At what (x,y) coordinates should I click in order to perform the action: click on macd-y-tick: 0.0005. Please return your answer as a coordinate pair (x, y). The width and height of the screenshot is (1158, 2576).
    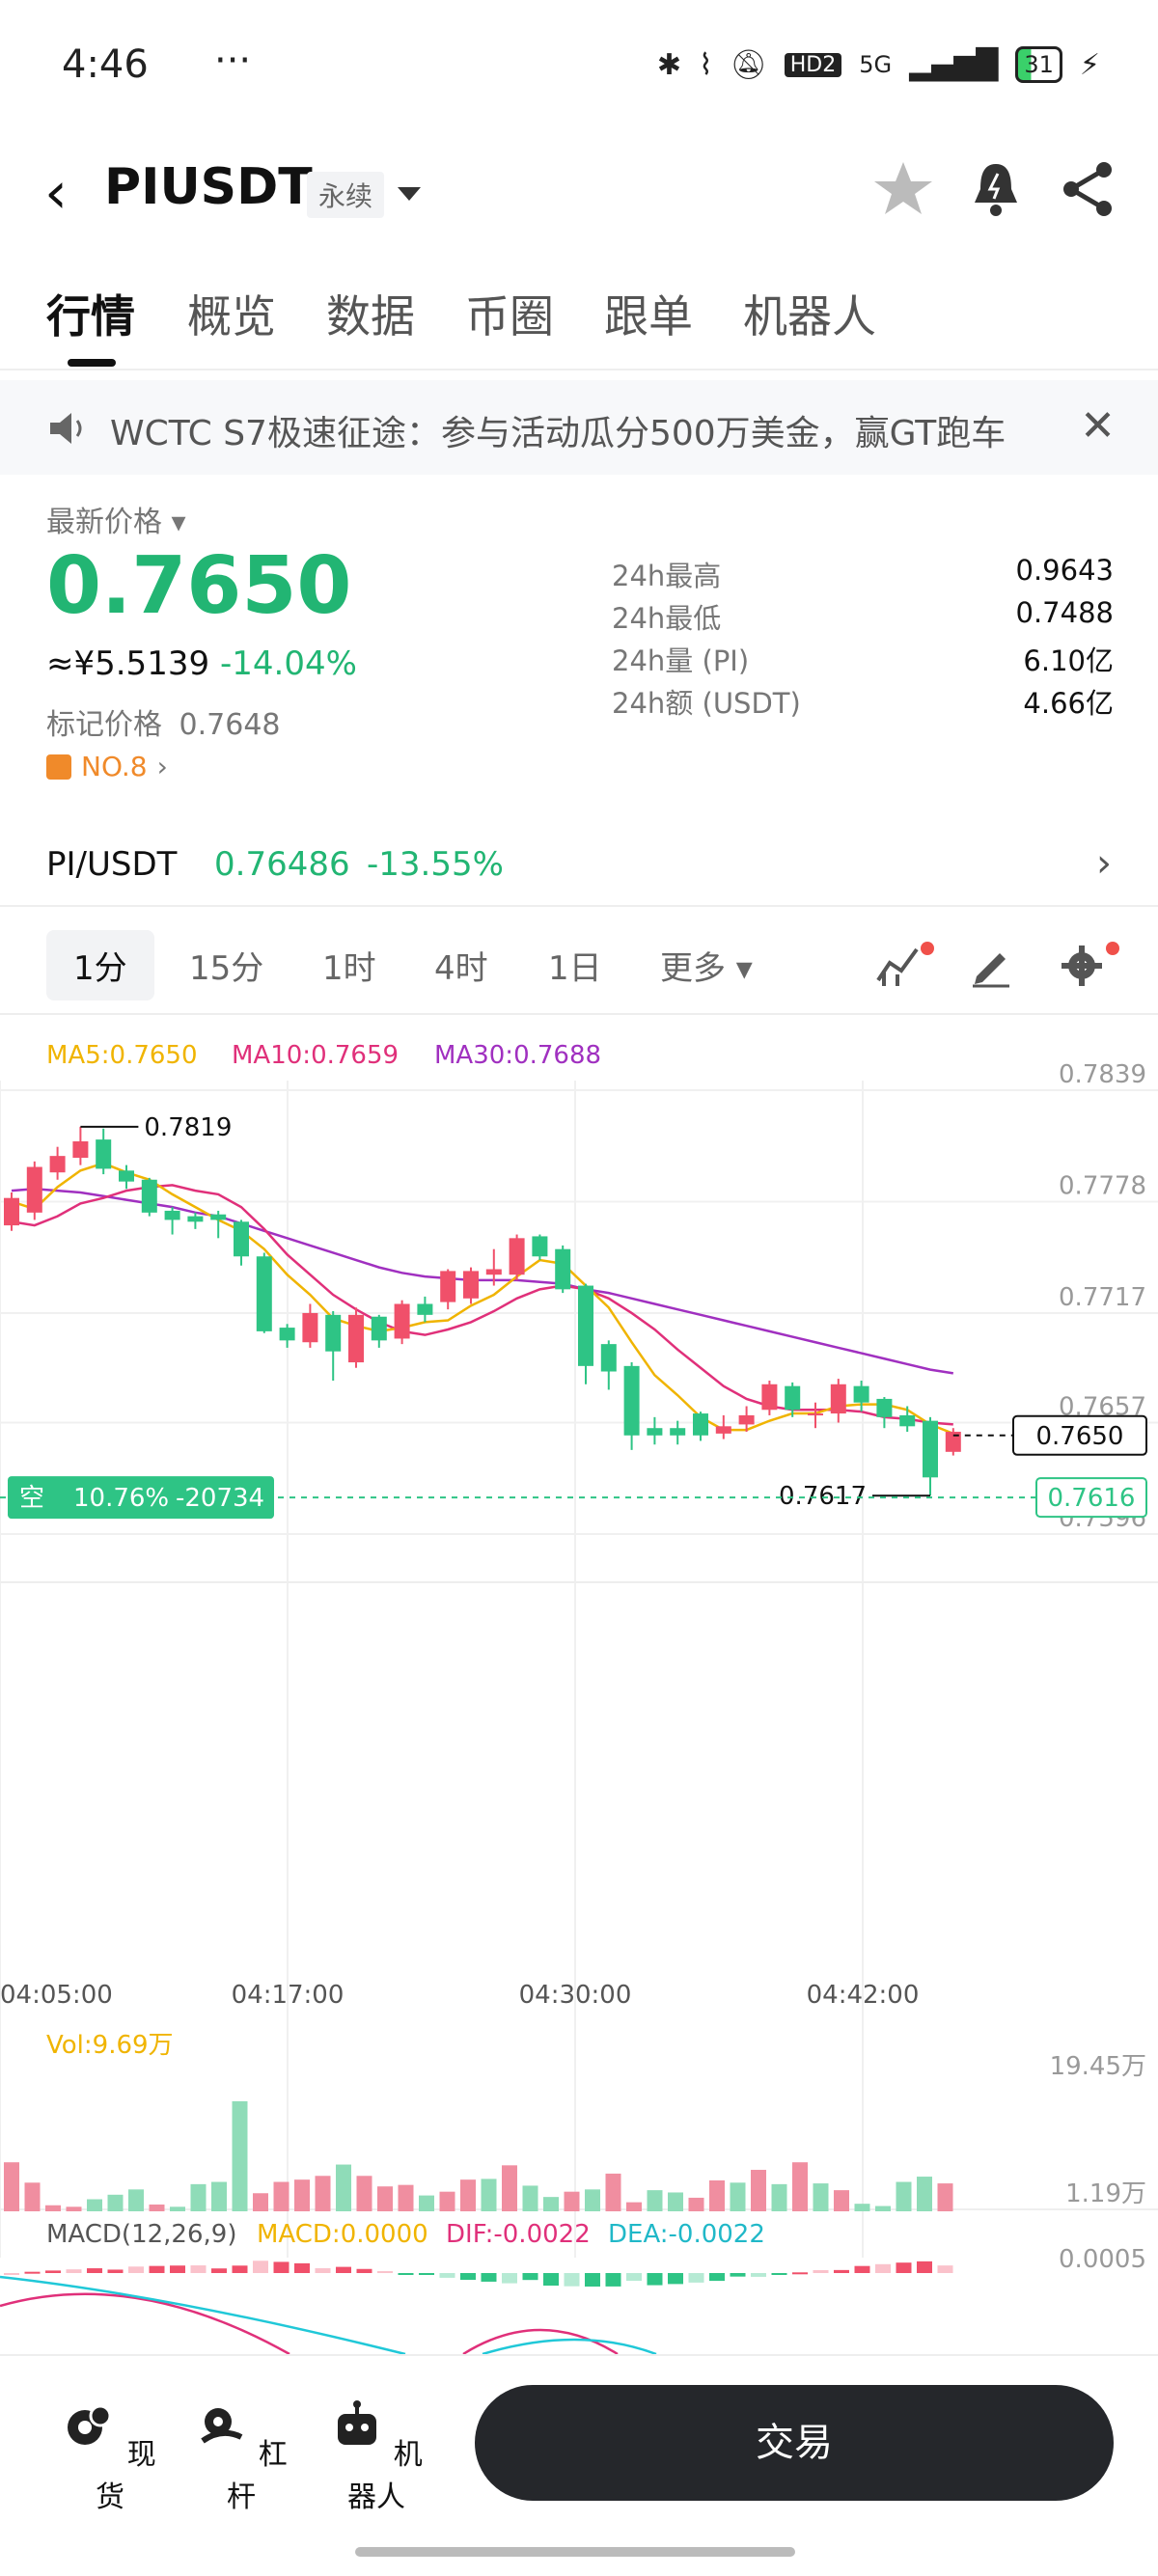
    Looking at the image, I should click on (1102, 2260).